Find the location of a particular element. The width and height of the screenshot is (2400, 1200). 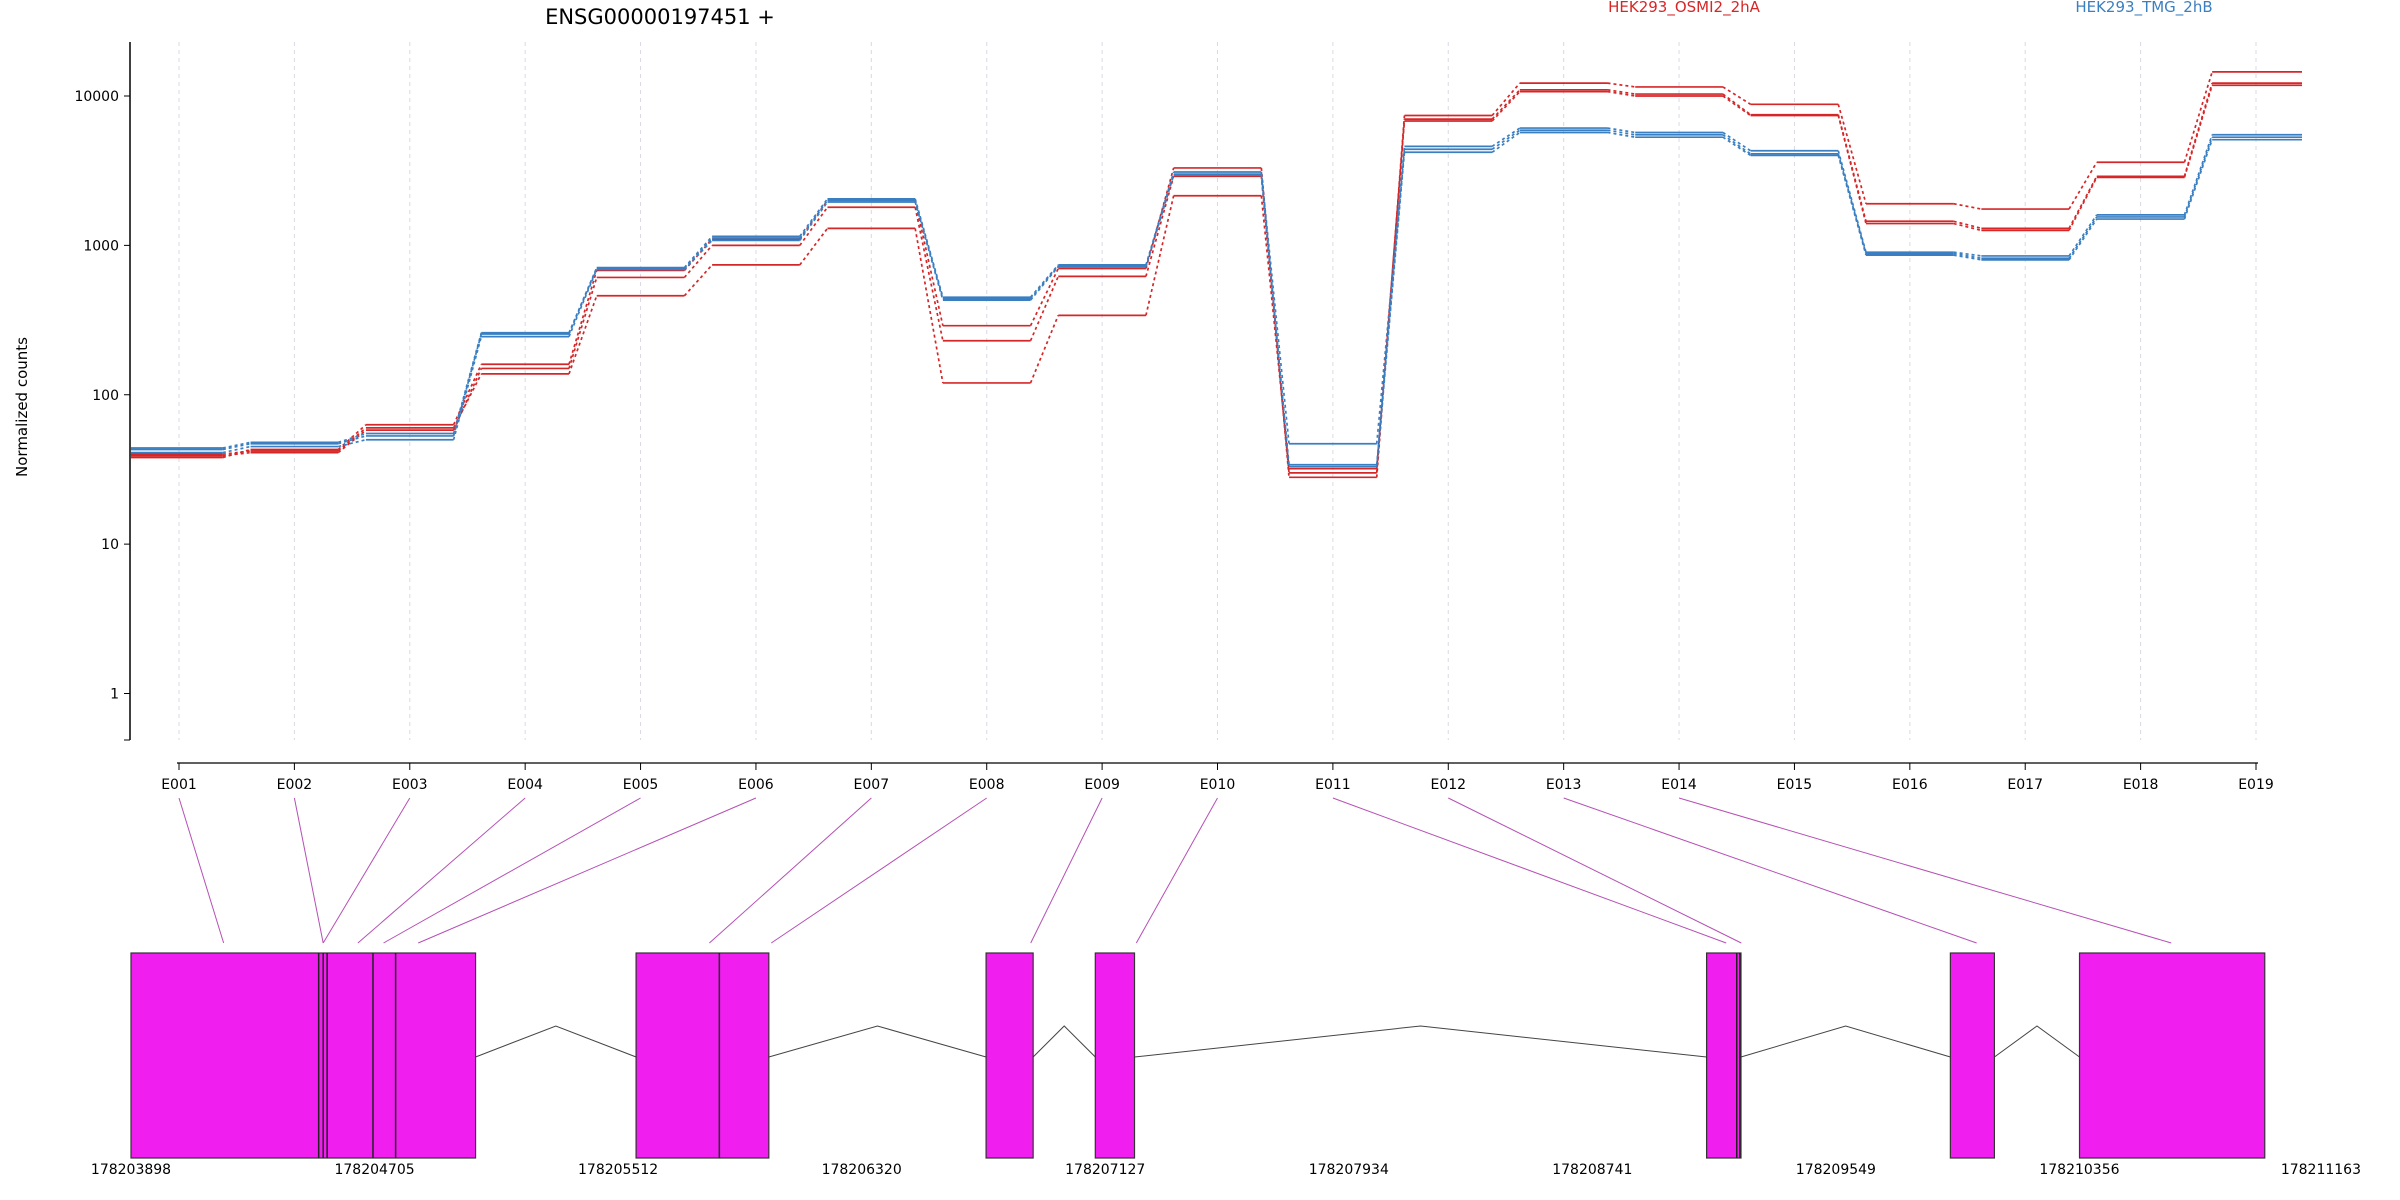

genomic-coordinate-label: 178206320 is located at coordinates (862, 1170).